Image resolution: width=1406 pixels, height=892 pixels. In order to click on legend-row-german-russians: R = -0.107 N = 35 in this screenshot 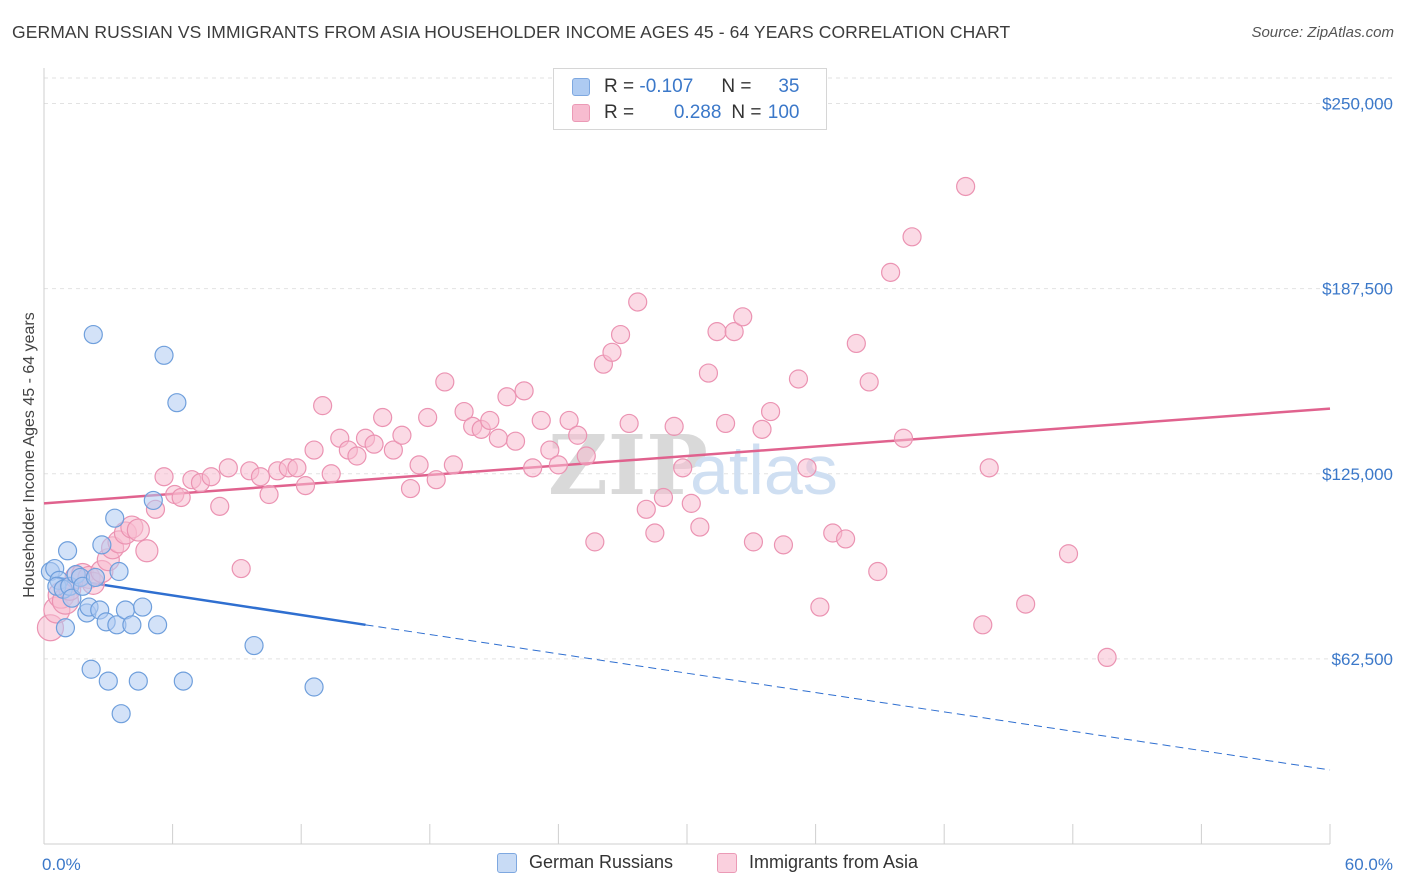, I will do `click(686, 87)`.